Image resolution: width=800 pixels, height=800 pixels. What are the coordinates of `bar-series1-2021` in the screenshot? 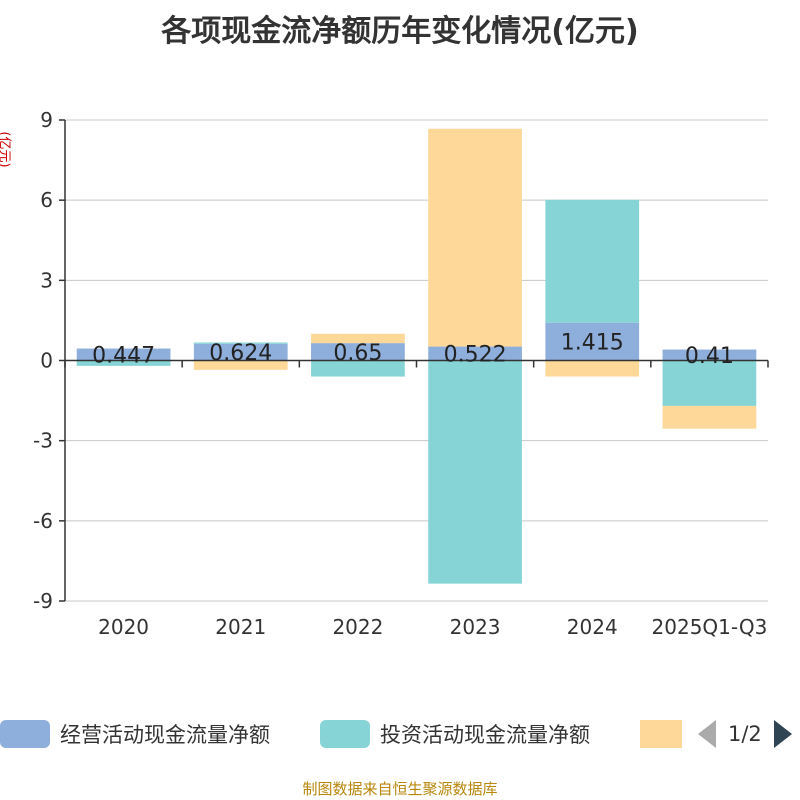 It's located at (240, 343).